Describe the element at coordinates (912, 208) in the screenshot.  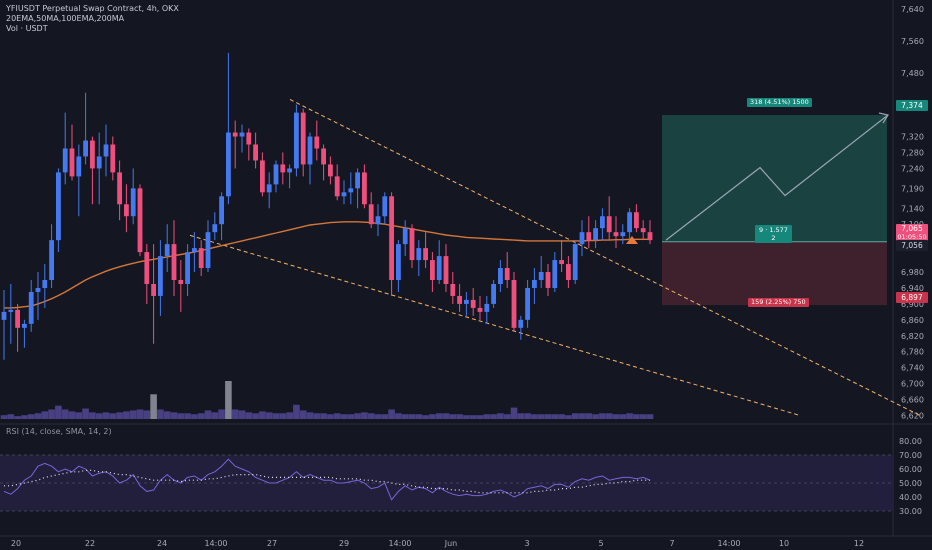
I see `price-tick-label: 7,140` at that location.